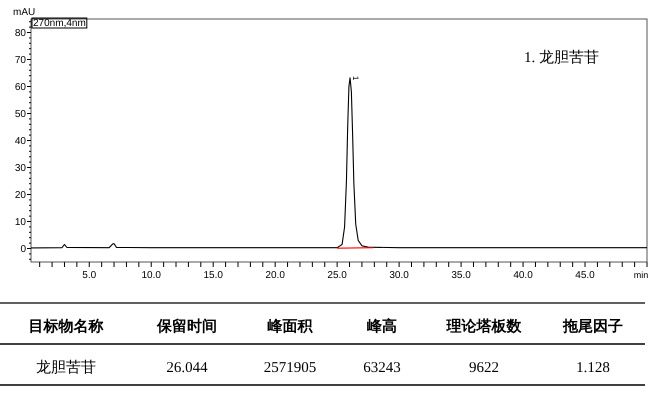  What do you see at coordinates (382, 326) in the screenshot?
I see `text: 峰高` at bounding box center [382, 326].